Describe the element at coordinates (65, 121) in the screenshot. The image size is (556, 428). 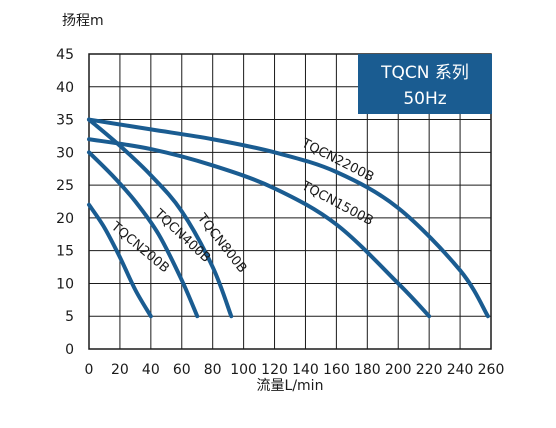
I see `y-tick-label: 35` at that location.